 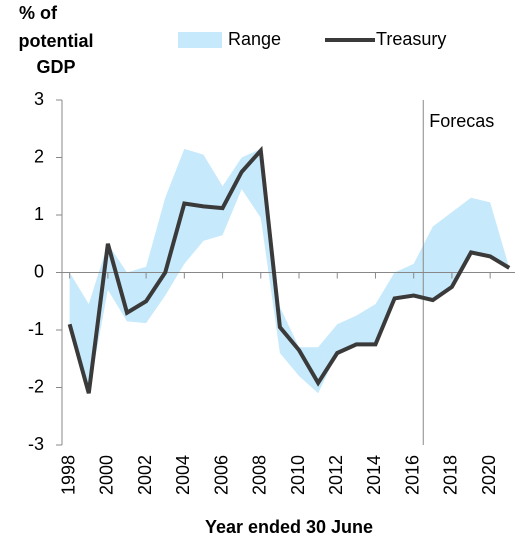 I want to click on x-tick-label: 2012, so click(x=336, y=475).